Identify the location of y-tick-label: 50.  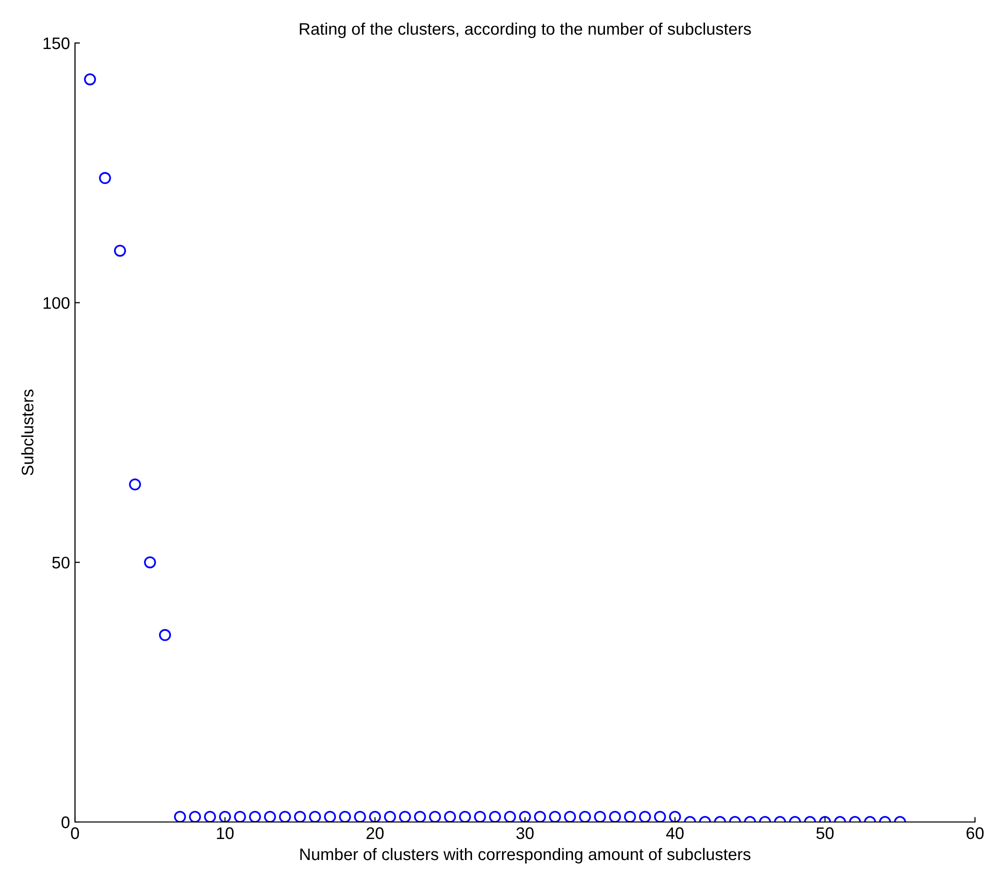
(61, 562).